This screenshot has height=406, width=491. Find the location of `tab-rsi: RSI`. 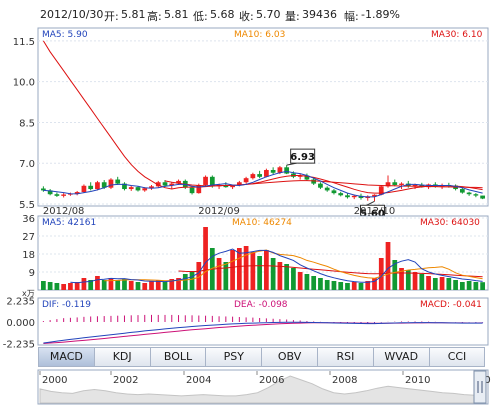

tab-rsi: RSI is located at coordinates (345, 357).